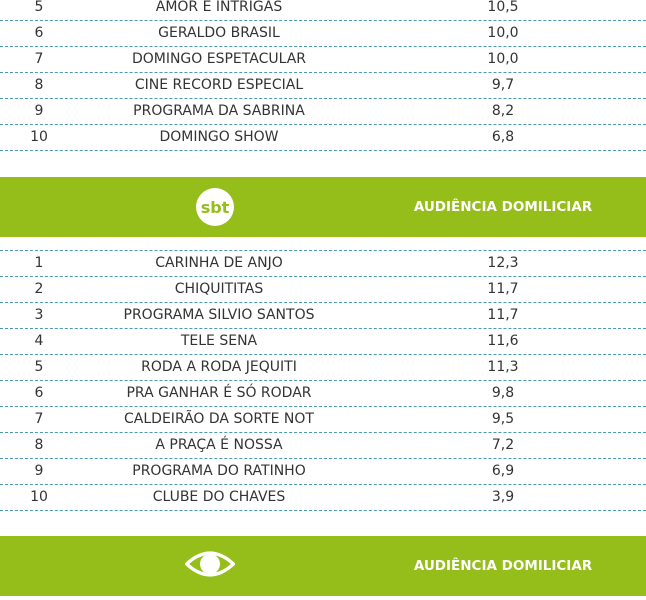 The width and height of the screenshot is (646, 600). What do you see at coordinates (323, 34) in the screenshot?
I see `table-row: 6 GERALDO BRASIL 10,0` at bounding box center [323, 34].